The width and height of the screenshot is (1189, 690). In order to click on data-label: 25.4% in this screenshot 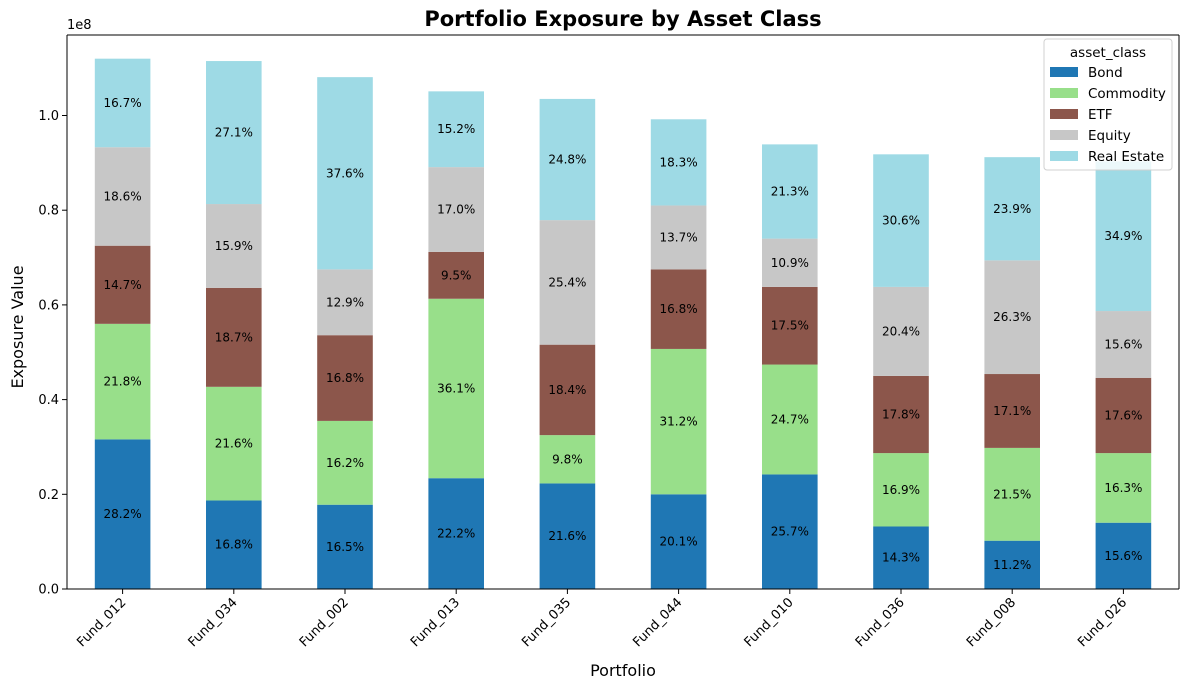, I will do `click(567, 282)`.